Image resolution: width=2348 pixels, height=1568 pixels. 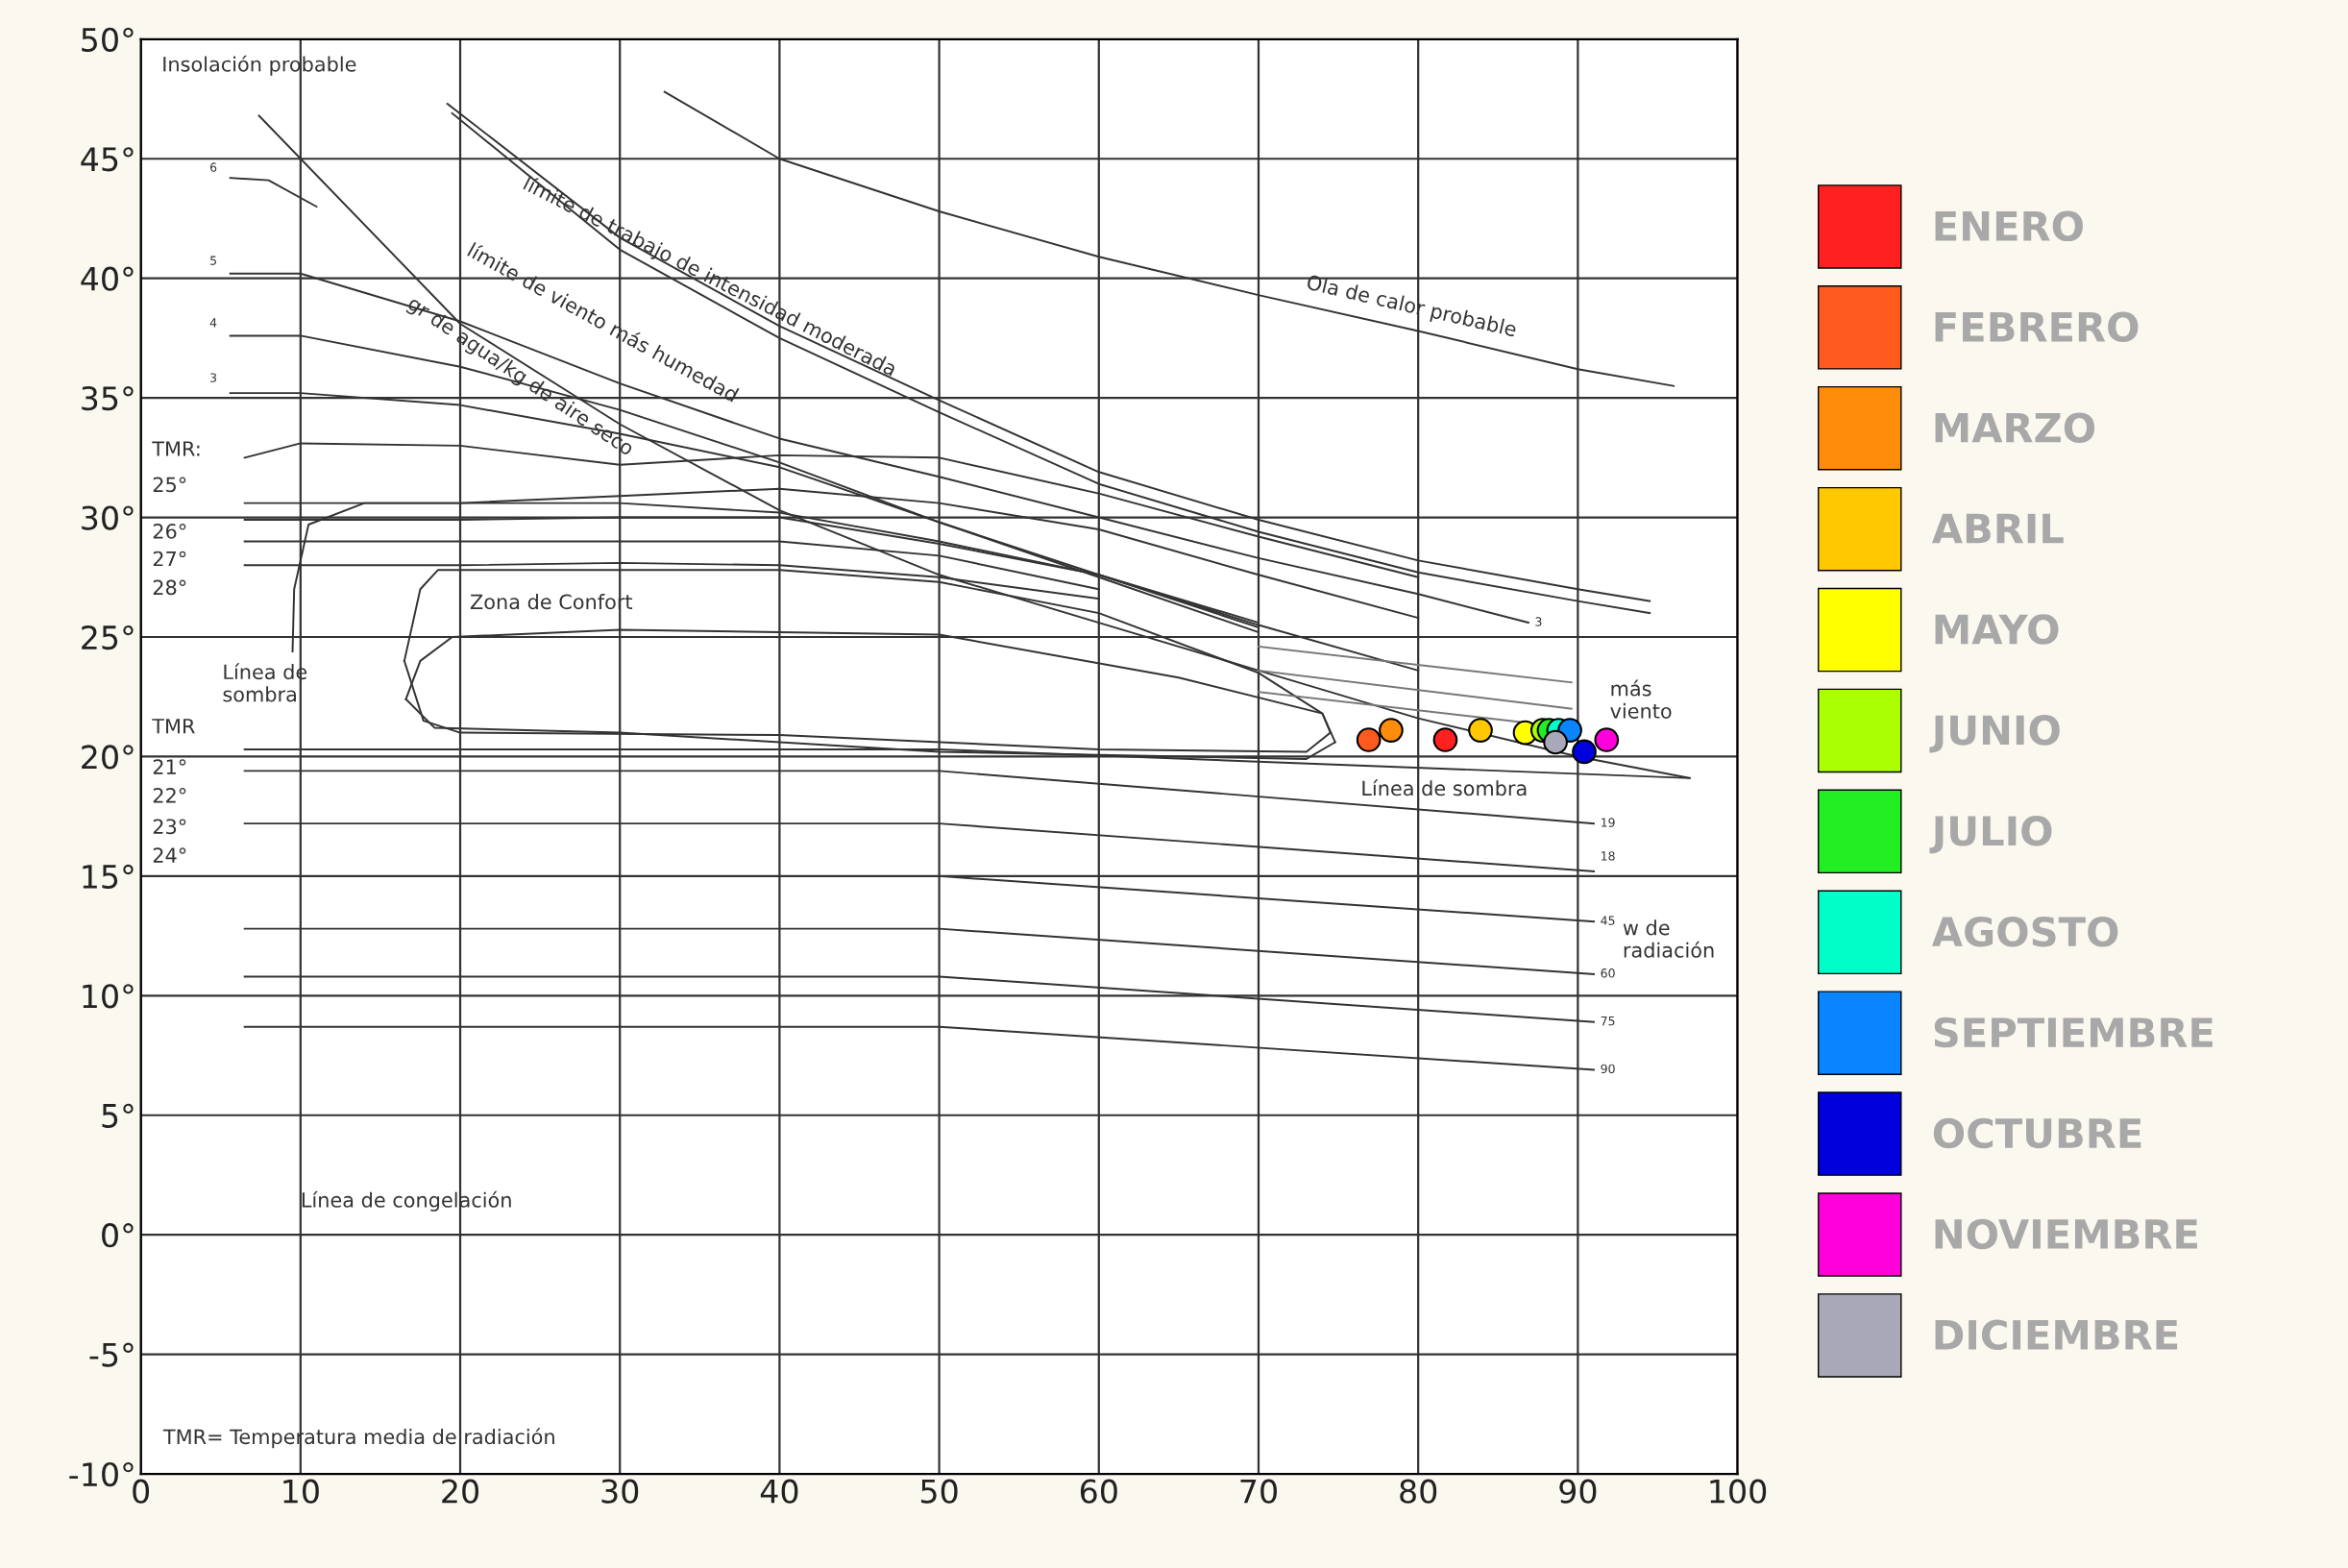 I want to click on legend-label: JULIO, so click(x=1990, y=835).